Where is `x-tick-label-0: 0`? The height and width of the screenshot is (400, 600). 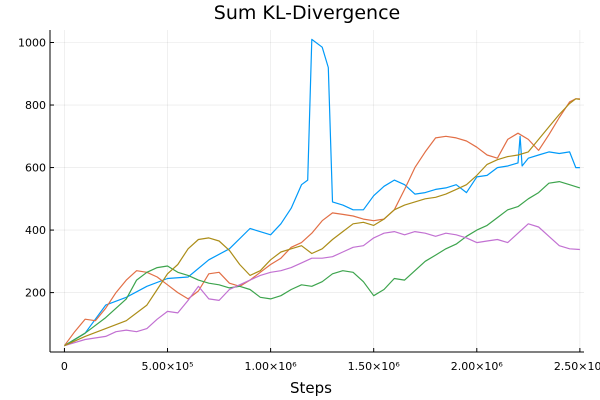 x-tick-label-0: 0 is located at coordinates (64, 366).